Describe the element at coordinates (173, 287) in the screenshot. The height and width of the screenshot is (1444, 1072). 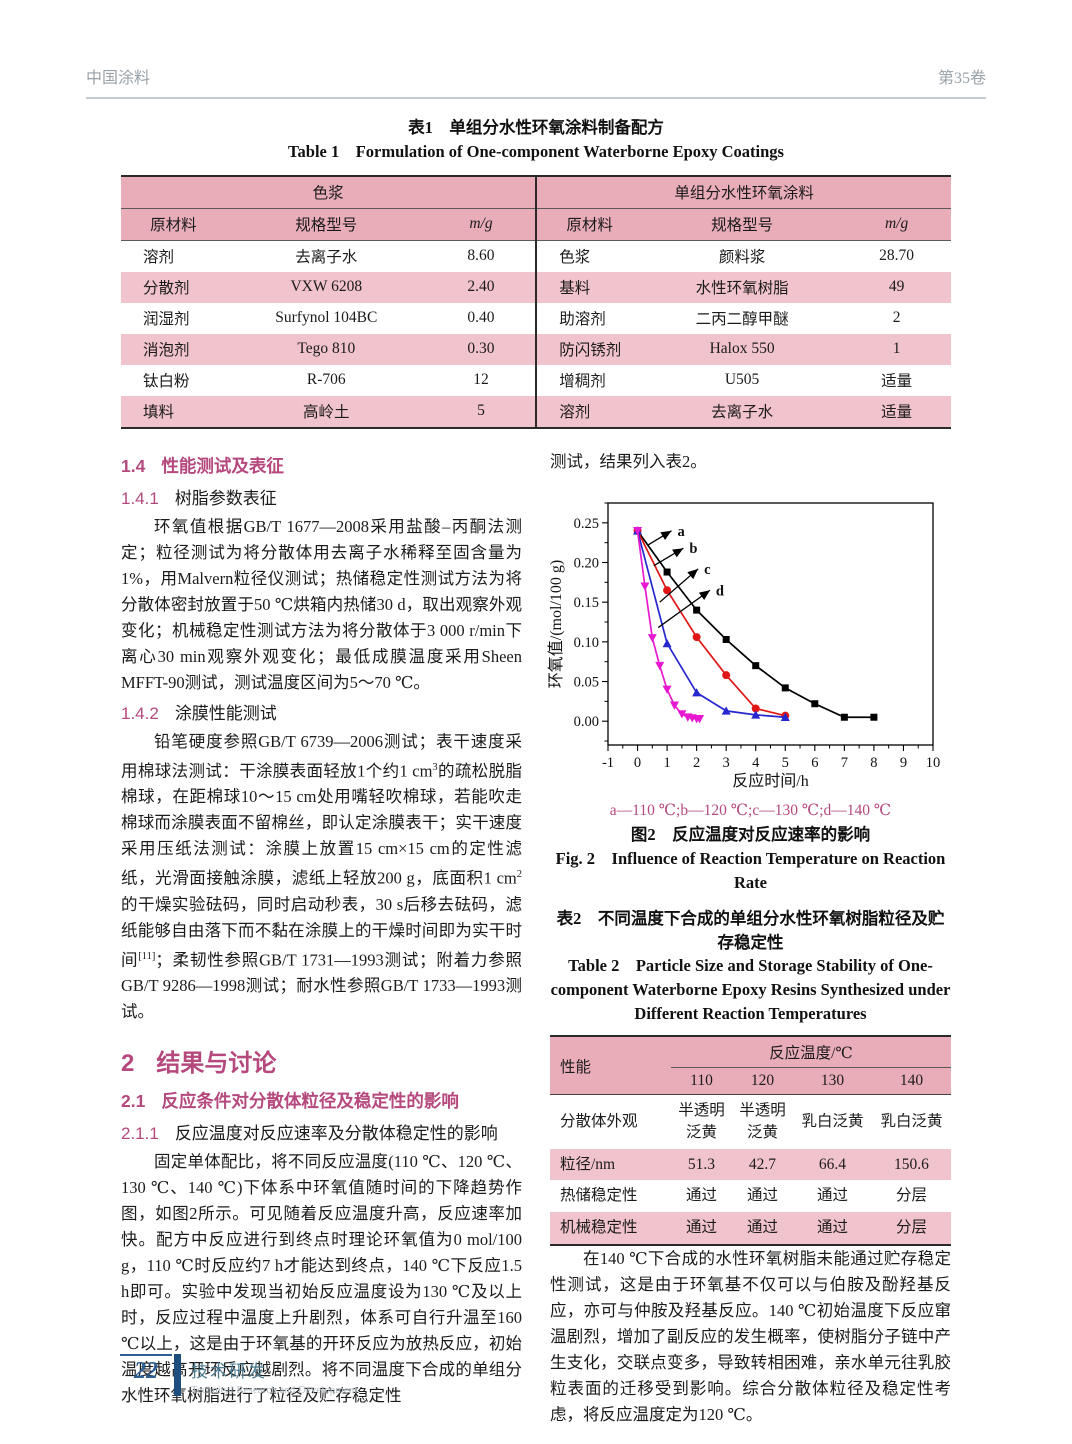
I see `table1-cell: 分散剂` at that location.